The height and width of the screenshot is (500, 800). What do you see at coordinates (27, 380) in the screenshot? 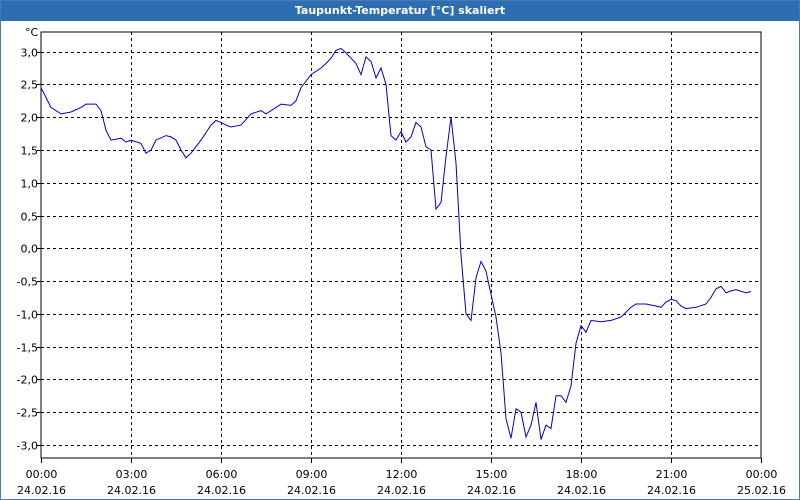
I see `y-tick-label: -2,0` at bounding box center [27, 380].